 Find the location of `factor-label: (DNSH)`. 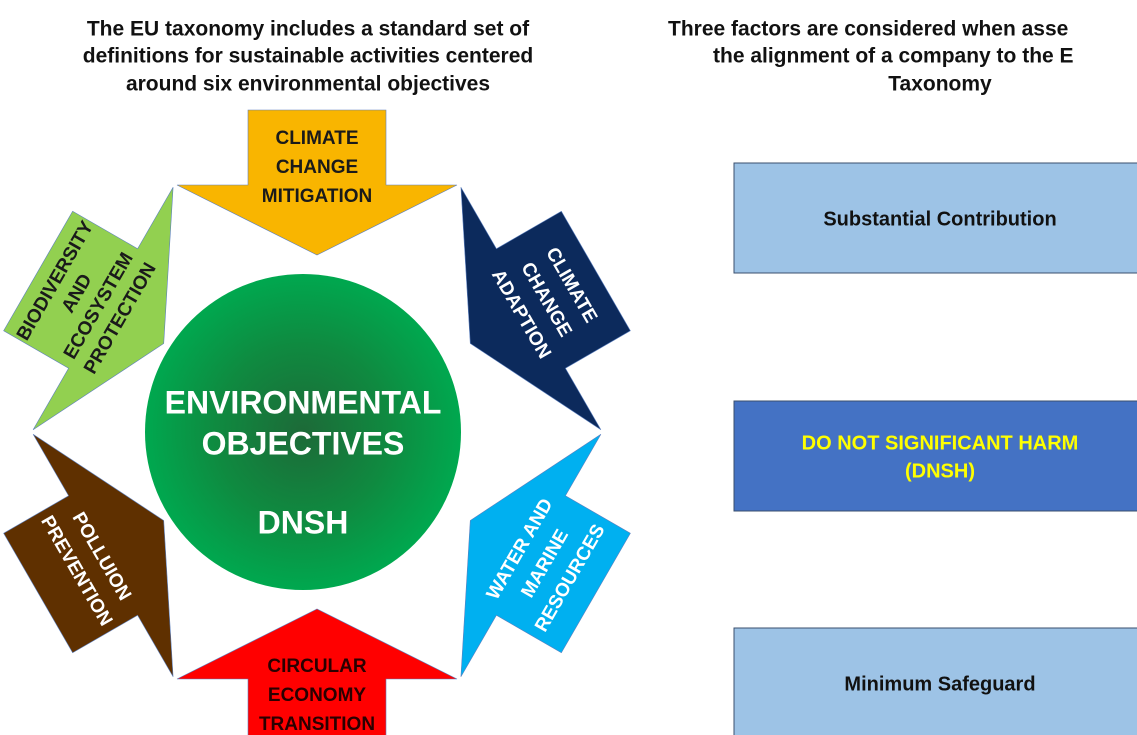

factor-label: (DNSH) is located at coordinates (940, 471).